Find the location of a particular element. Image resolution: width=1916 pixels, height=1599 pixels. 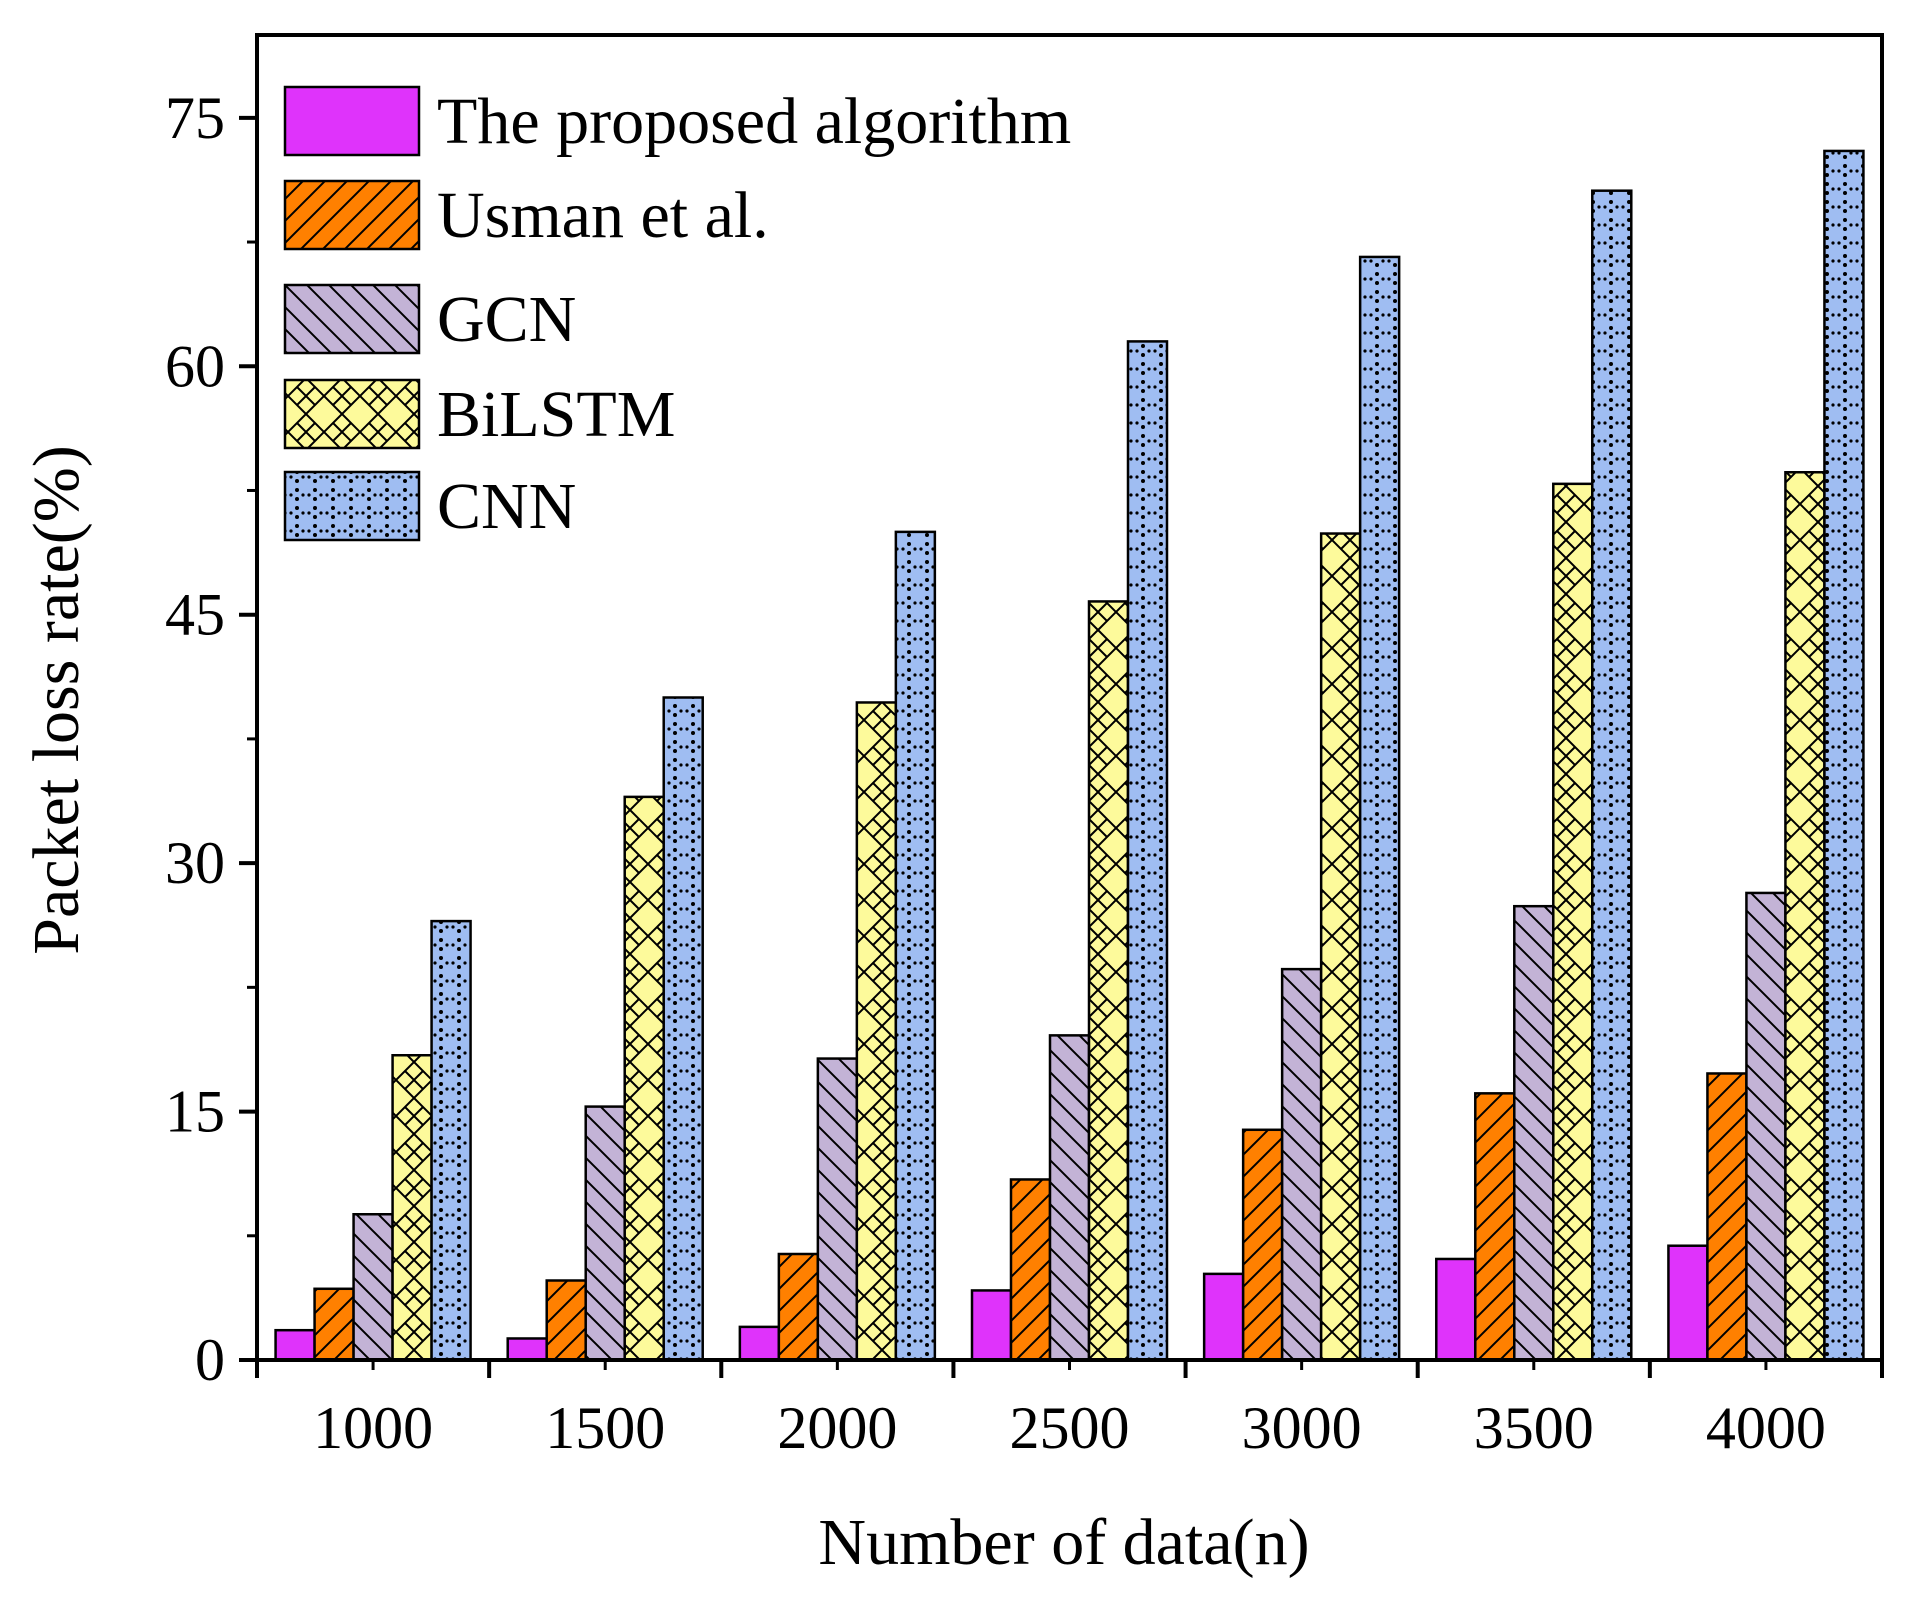

bar-usman-et-al--3500 is located at coordinates (1495, 1227).